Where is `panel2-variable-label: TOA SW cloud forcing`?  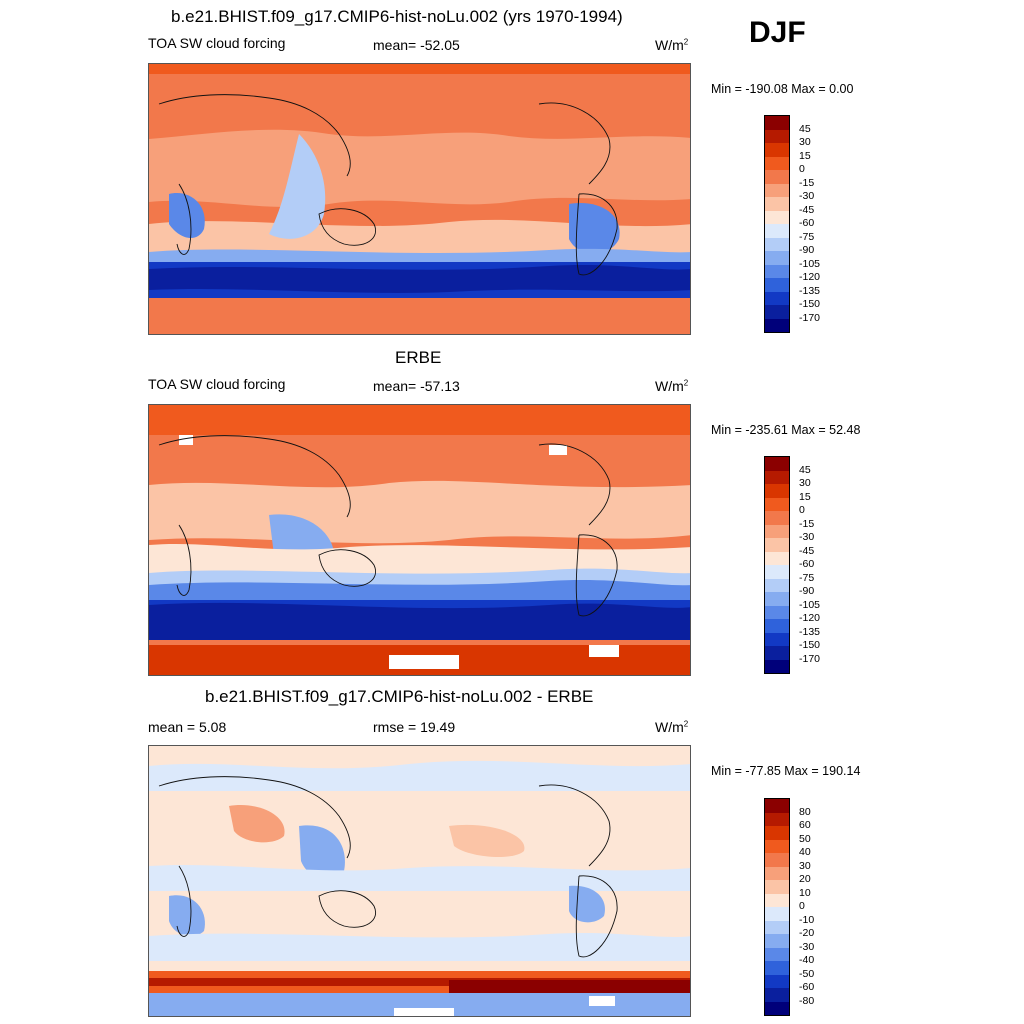 panel2-variable-label: TOA SW cloud forcing is located at coordinates (217, 384).